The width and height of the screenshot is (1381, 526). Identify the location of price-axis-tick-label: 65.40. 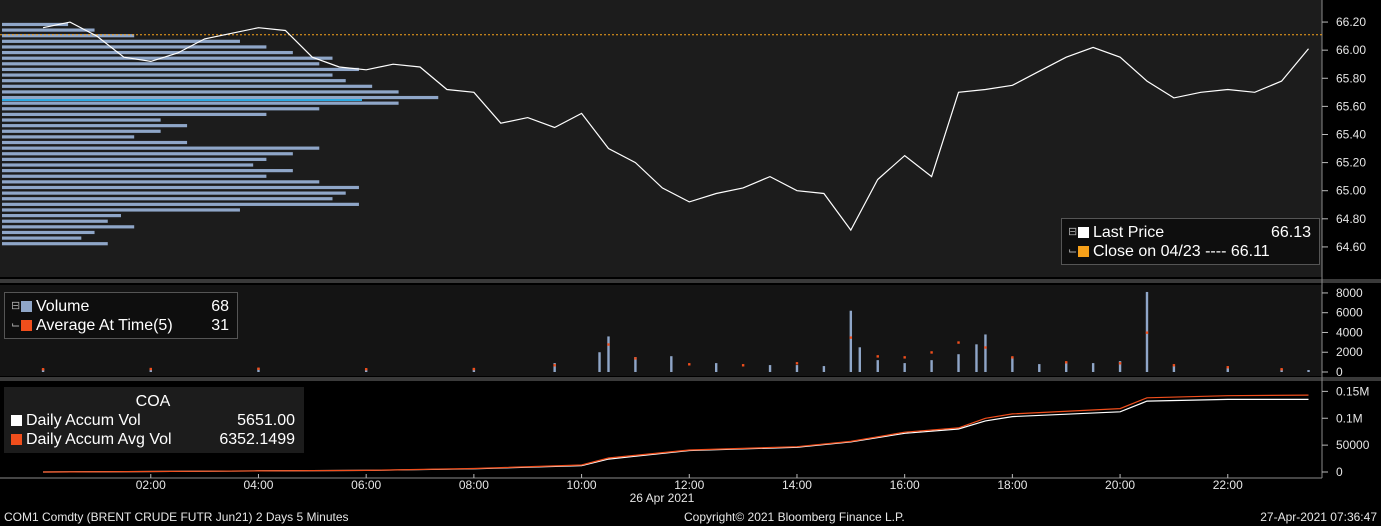
(1351, 134).